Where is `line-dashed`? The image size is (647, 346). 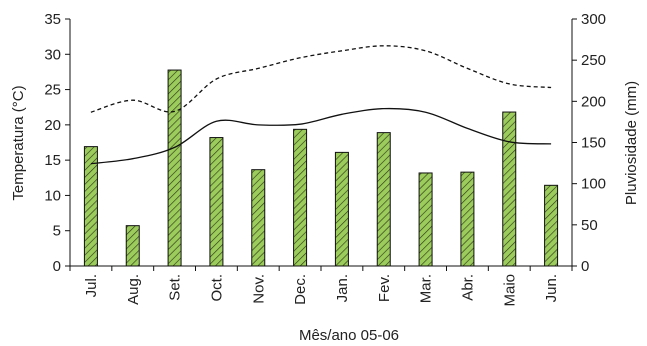
line-dashed is located at coordinates (321, 79).